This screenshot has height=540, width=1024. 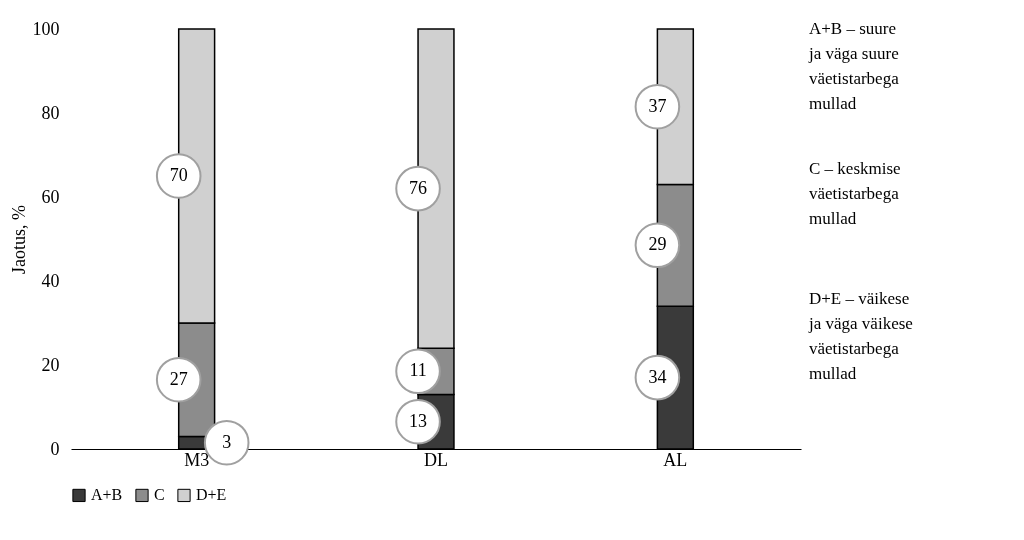 I want to click on legend-label: D+E, so click(x=211, y=495).